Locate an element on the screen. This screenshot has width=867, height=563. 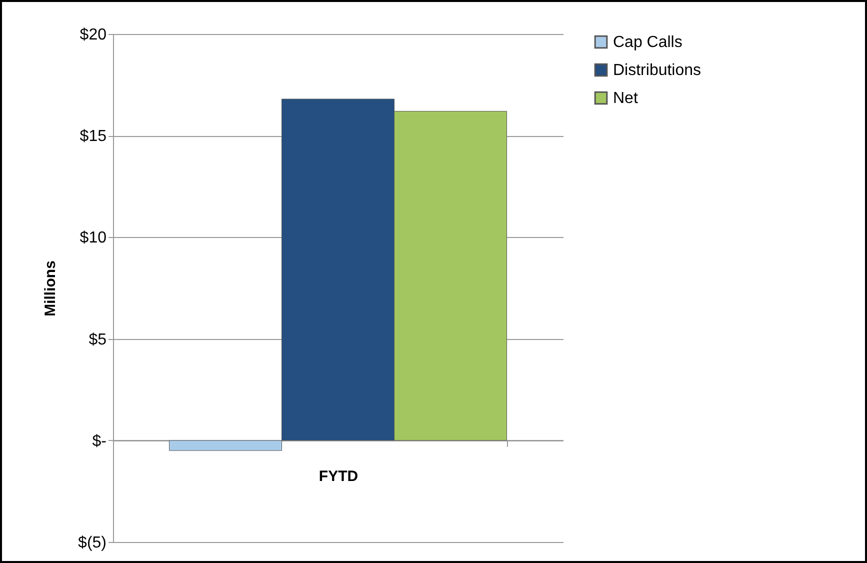
y-tick-label: $- is located at coordinates (99, 441).